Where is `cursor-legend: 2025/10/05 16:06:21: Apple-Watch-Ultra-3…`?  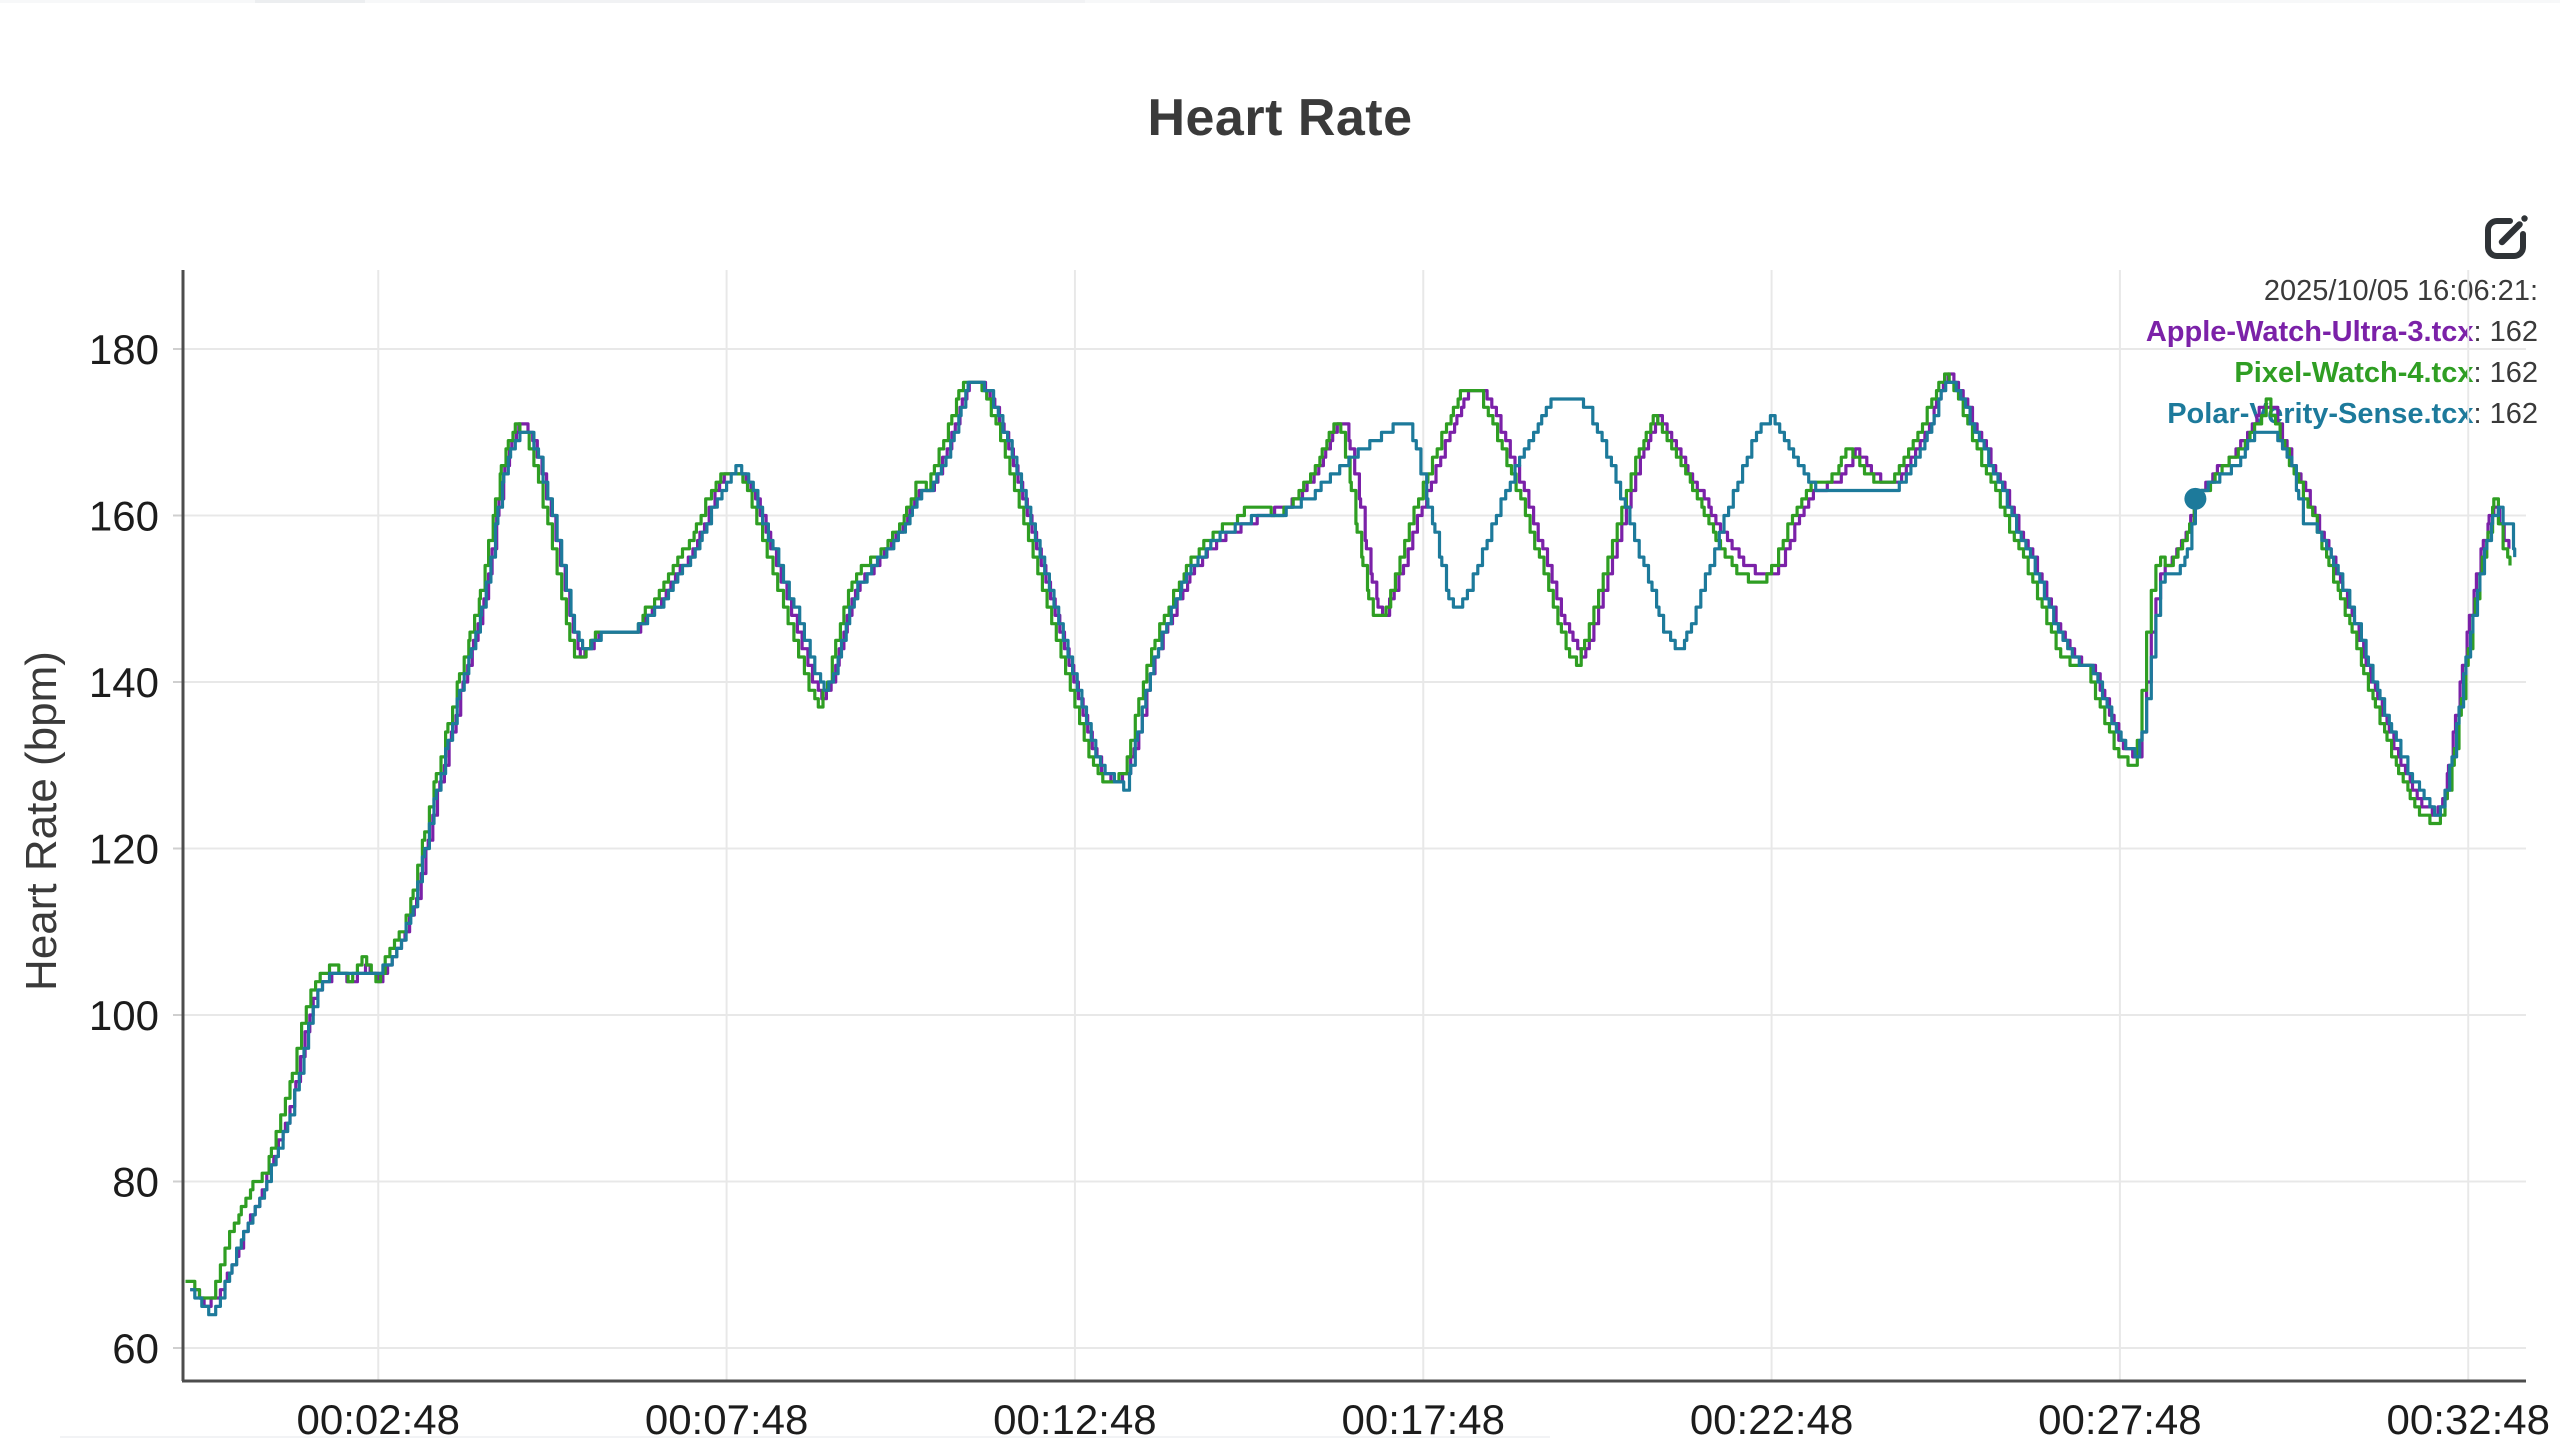 cursor-legend: 2025/10/05 16:06:21: Apple-Watch-Ultra-3… is located at coordinates (2342, 353).